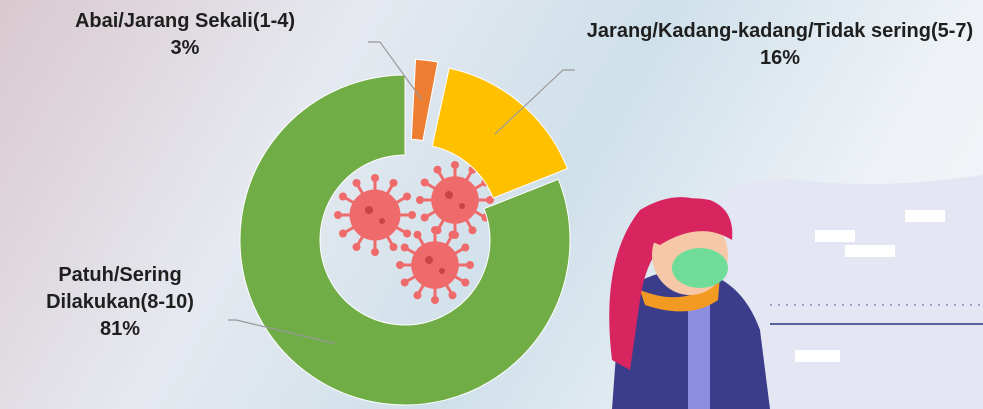  I want to click on data-label: Abai/Jarang Sekali(1-4) 3%, so click(185, 35).